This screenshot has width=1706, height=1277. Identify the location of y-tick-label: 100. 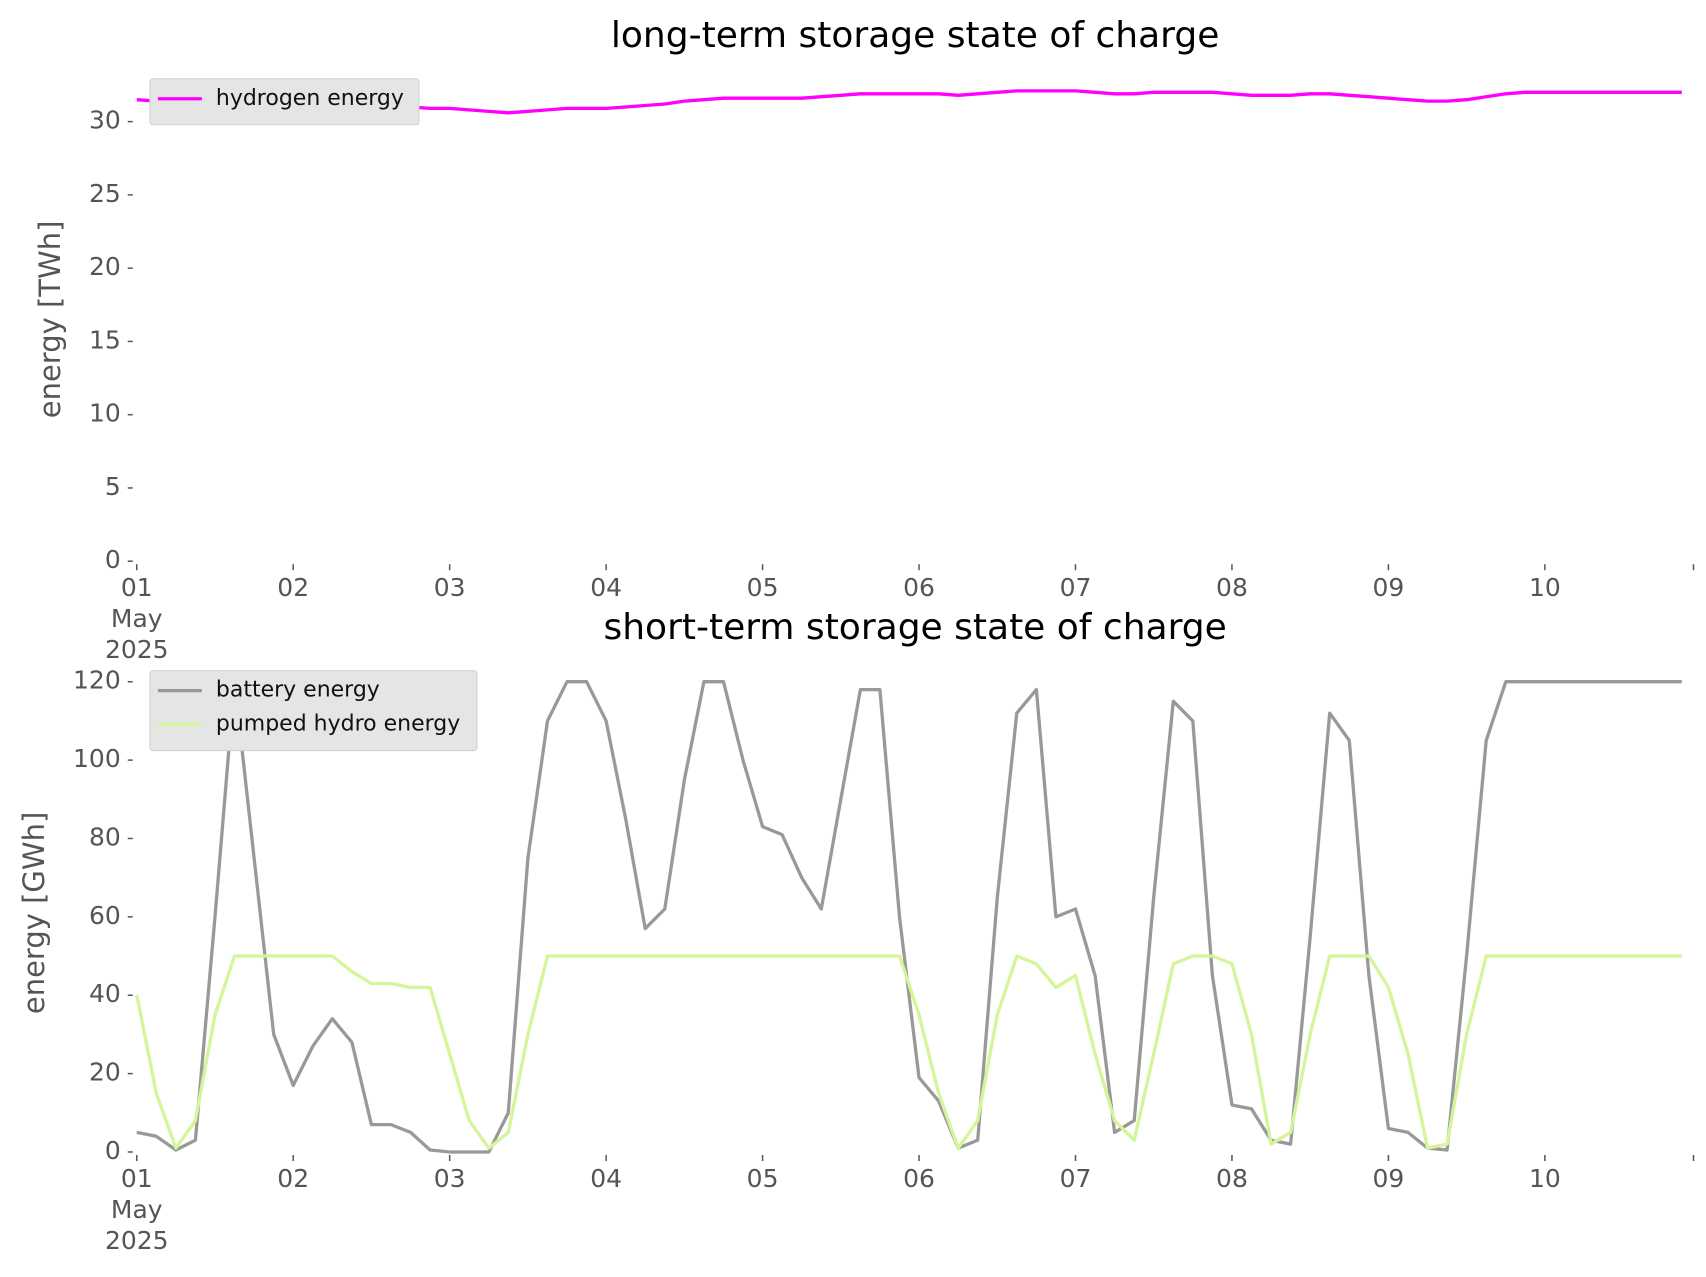
(97, 758).